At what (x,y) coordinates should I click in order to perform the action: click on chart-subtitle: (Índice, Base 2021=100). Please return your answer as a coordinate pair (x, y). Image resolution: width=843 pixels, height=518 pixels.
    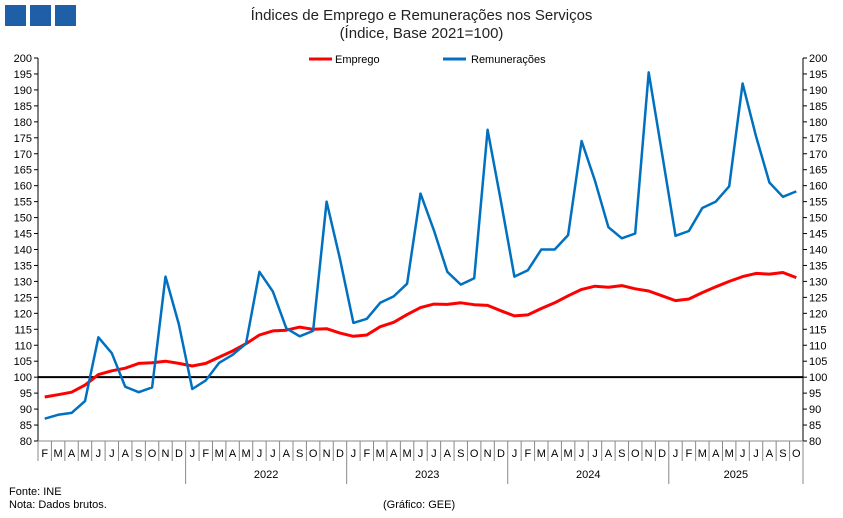
    Looking at the image, I should click on (421, 33).